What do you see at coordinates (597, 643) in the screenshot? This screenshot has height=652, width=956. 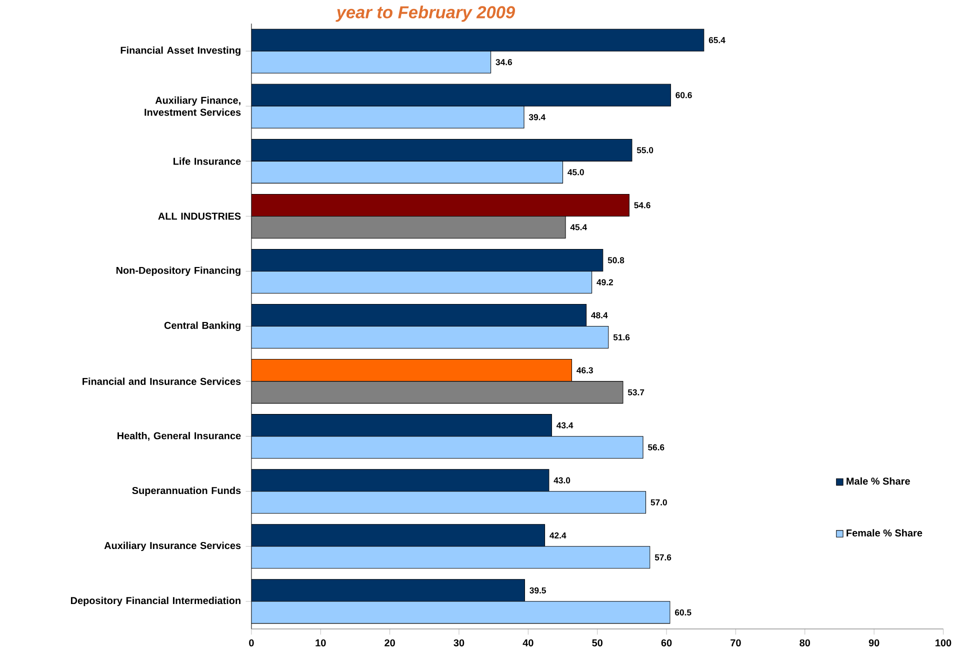 I see `x-tick-label: 50` at bounding box center [597, 643].